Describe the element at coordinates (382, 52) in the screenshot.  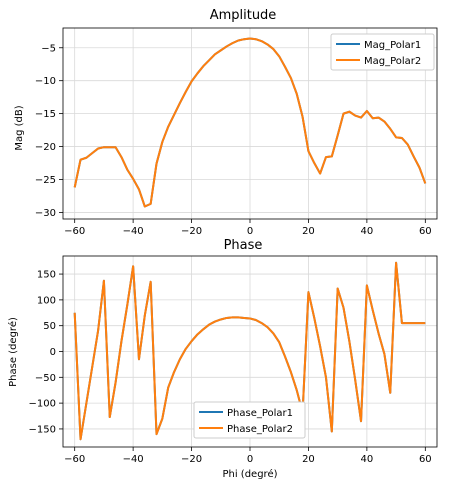
I see `amplitude-legend: Mag_Polar1 Mag_Polar2` at that location.